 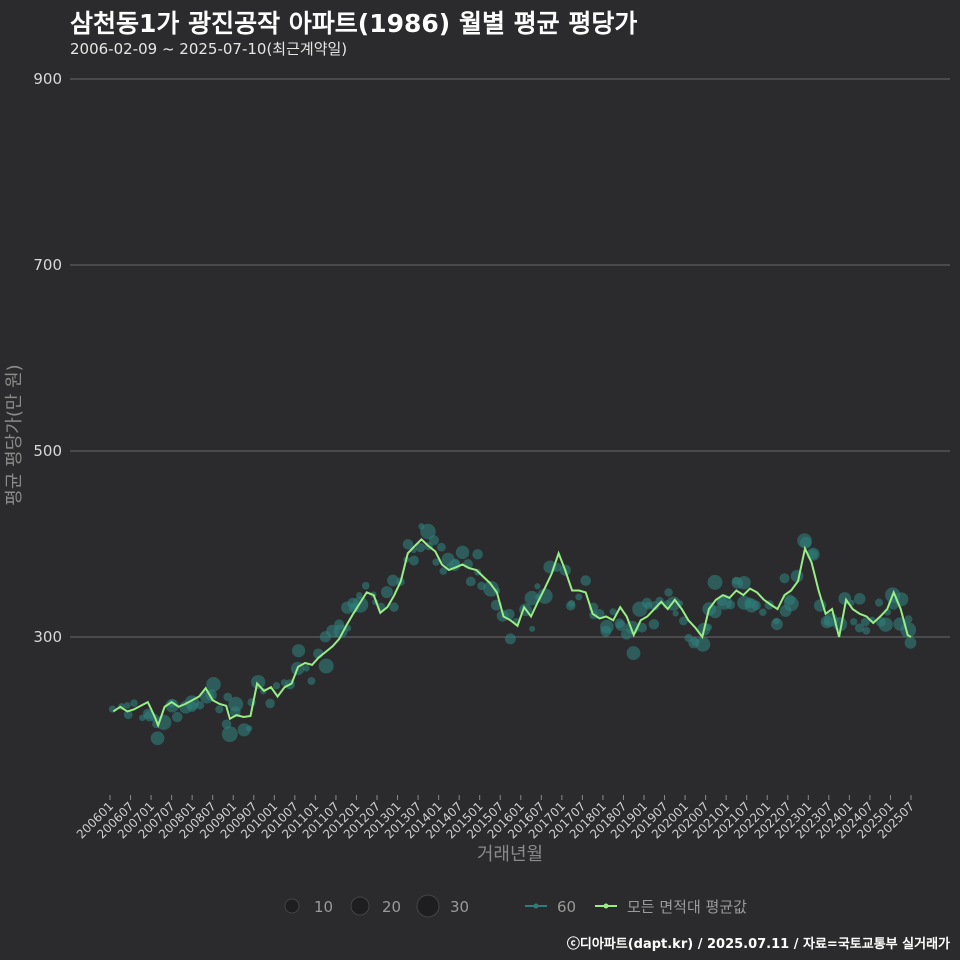 I want to click on y-tick-900: 900, so click(x=47, y=79).